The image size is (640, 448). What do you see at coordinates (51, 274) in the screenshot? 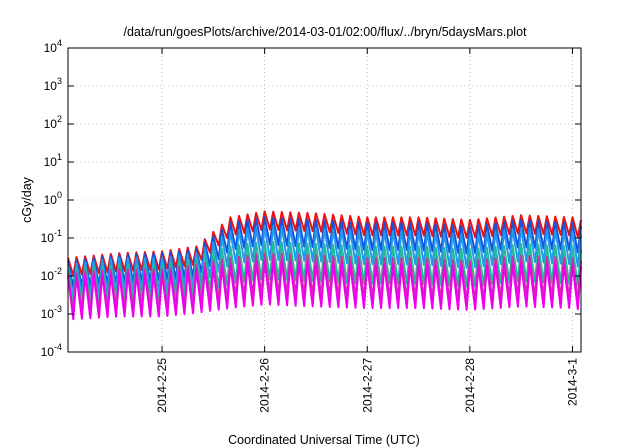
I see `y-tick-label: 10⁻²` at bounding box center [51, 274].